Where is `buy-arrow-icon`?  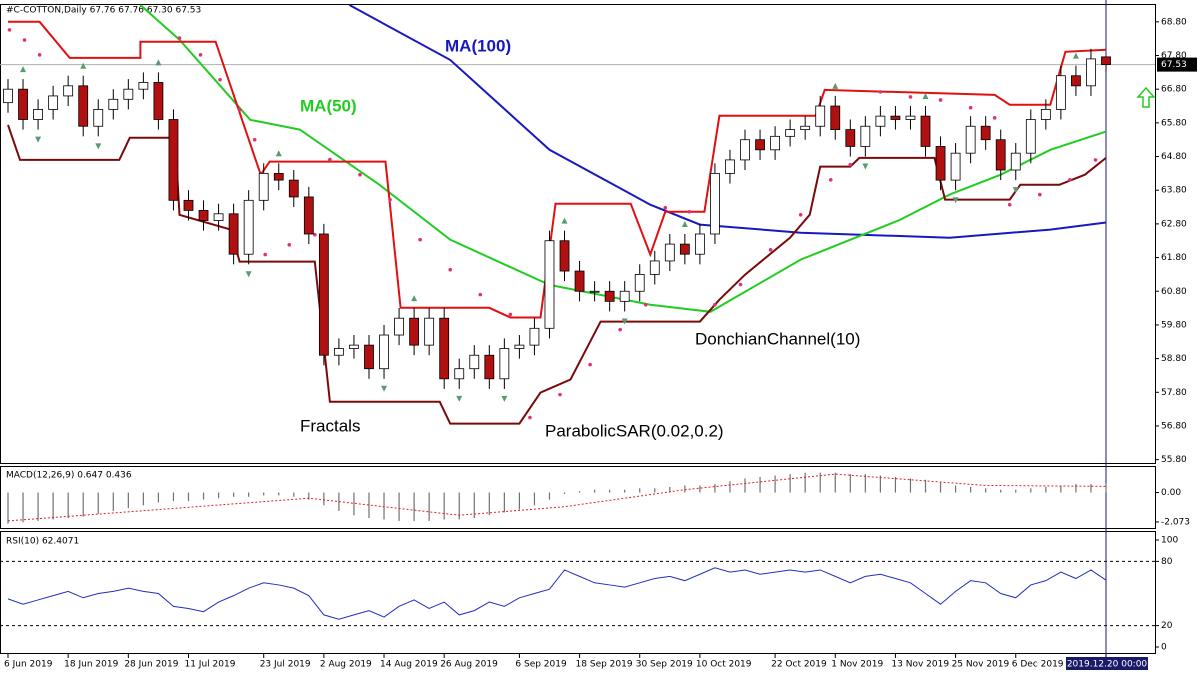 buy-arrow-icon is located at coordinates (1146, 97).